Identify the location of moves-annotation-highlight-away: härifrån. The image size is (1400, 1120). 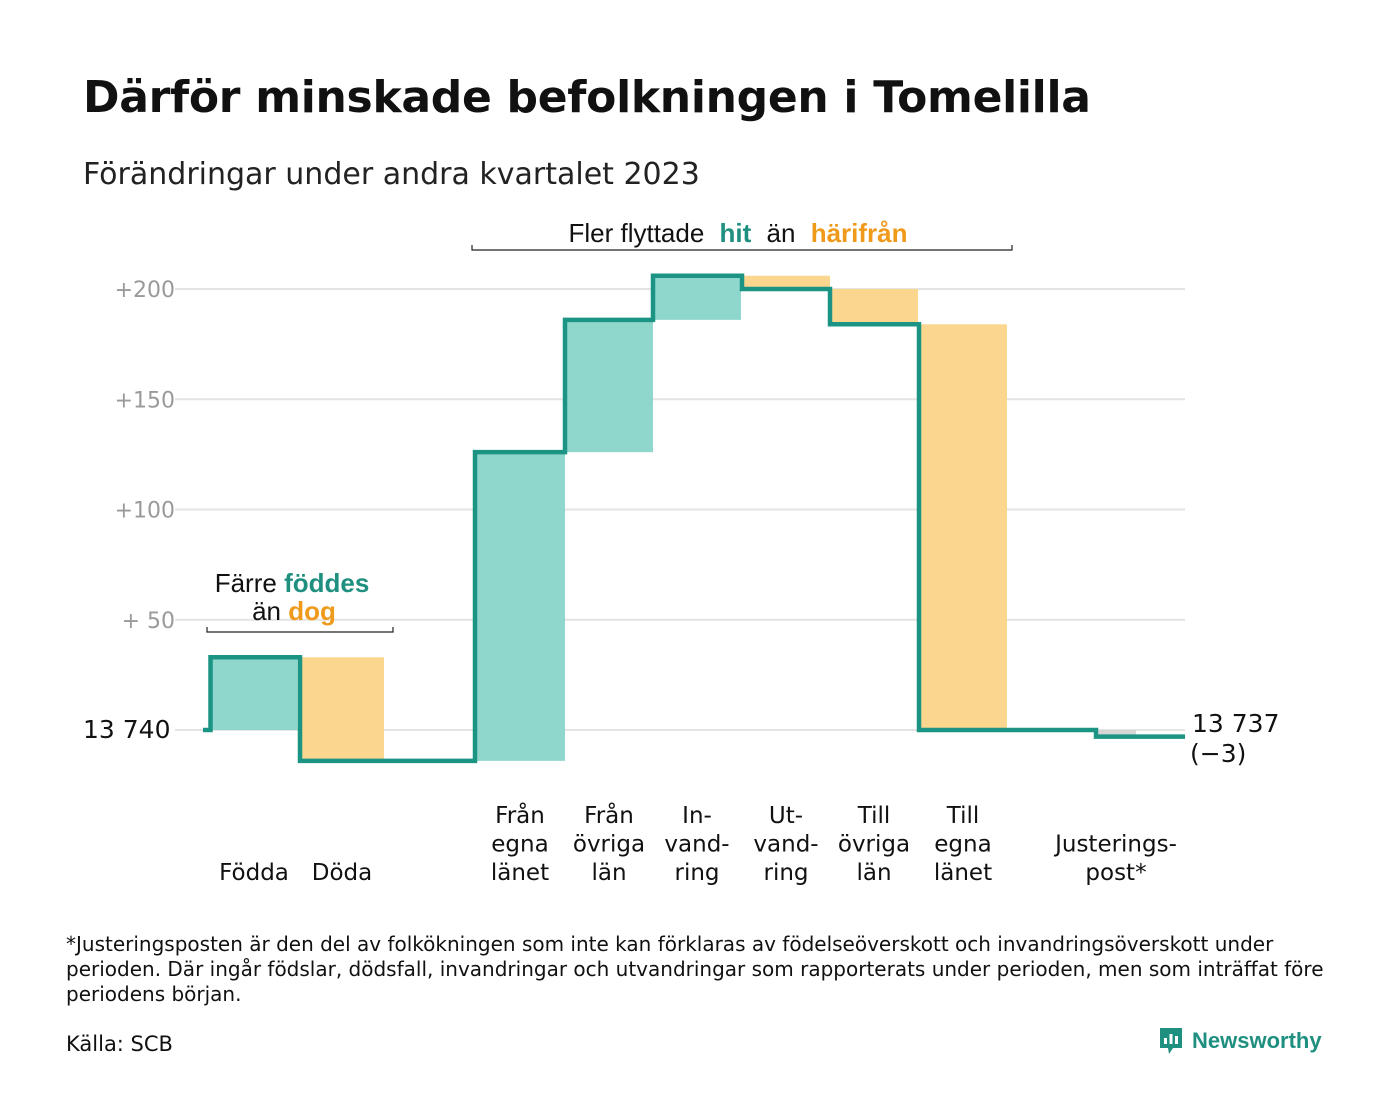
(859, 233).